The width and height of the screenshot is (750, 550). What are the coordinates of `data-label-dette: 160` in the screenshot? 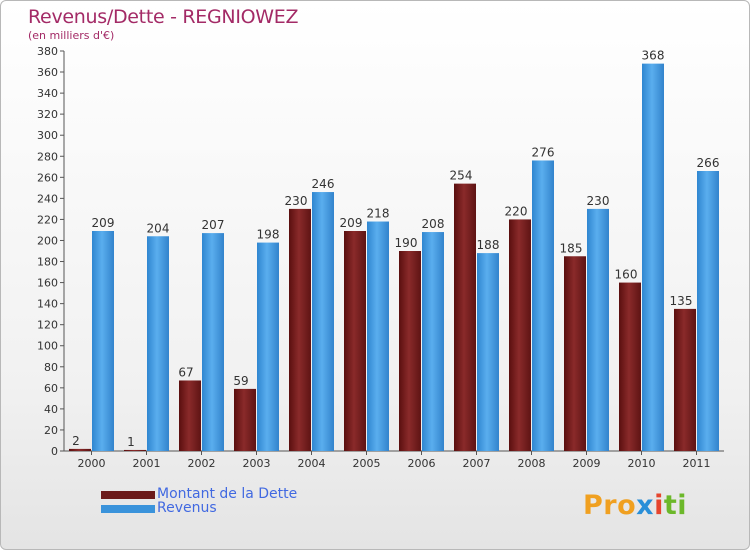 It's located at (626, 275).